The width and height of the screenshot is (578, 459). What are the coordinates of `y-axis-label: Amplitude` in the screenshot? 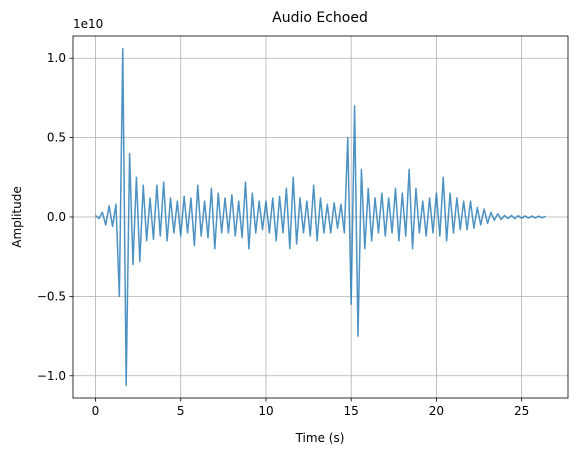 It's located at (17, 217).